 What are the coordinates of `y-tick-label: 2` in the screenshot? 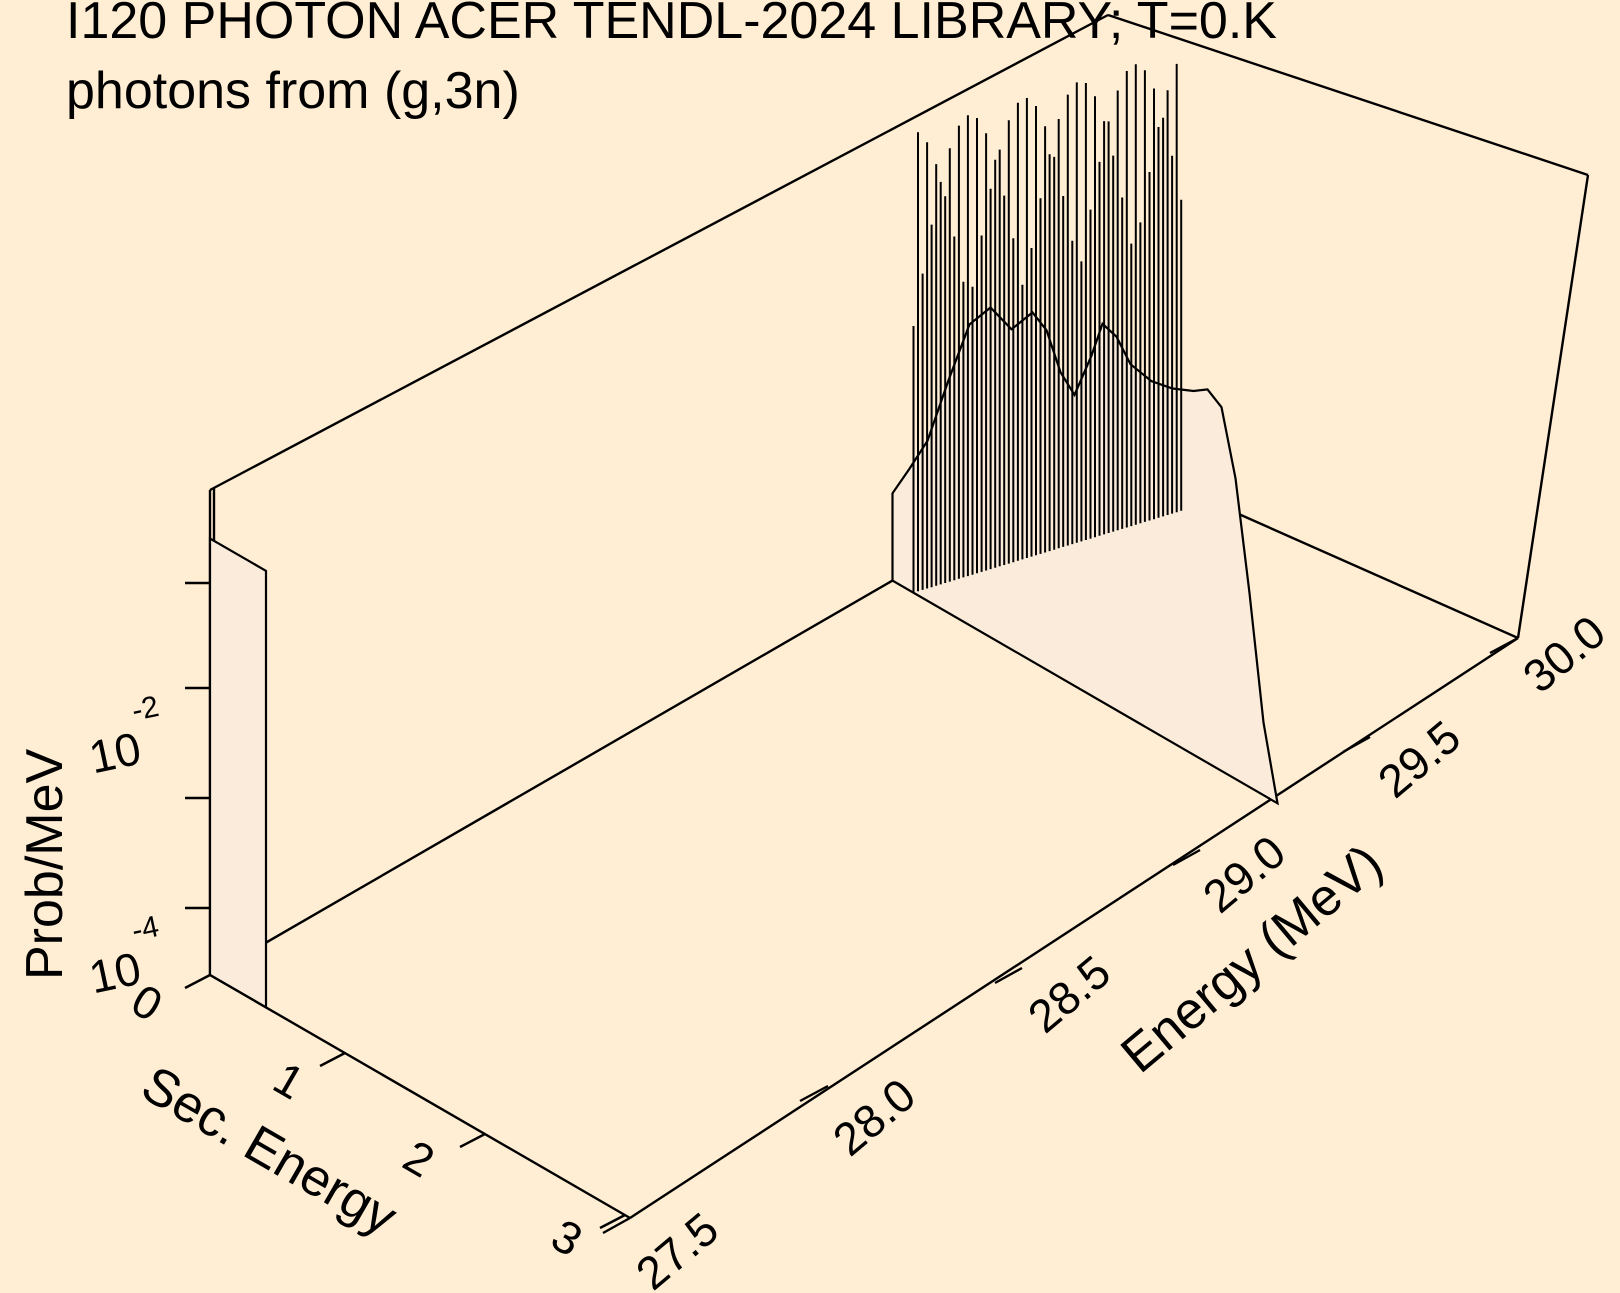 It's located at (419, 1159).